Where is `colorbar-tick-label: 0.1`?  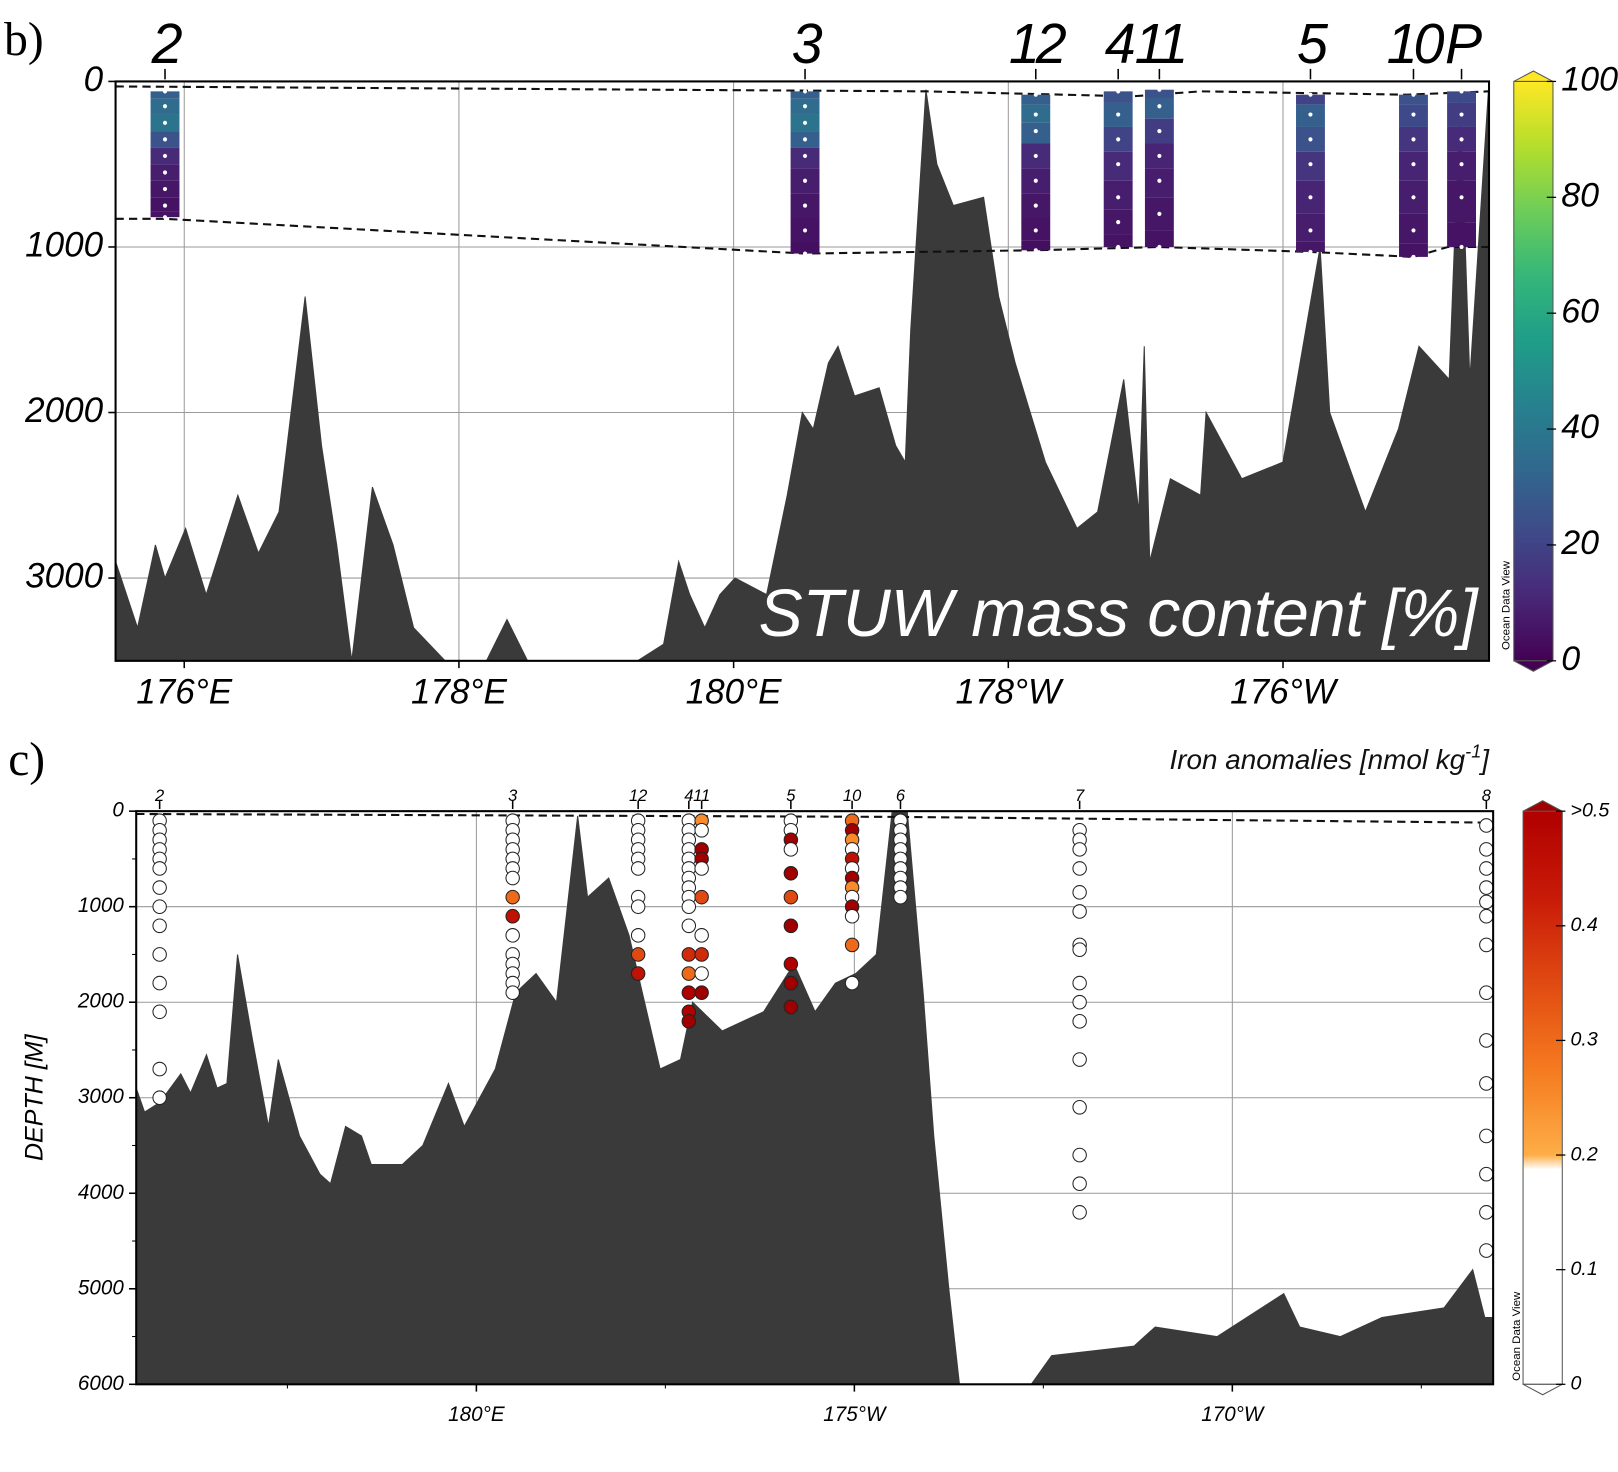 colorbar-tick-label: 0.1 is located at coordinates (1584, 1269).